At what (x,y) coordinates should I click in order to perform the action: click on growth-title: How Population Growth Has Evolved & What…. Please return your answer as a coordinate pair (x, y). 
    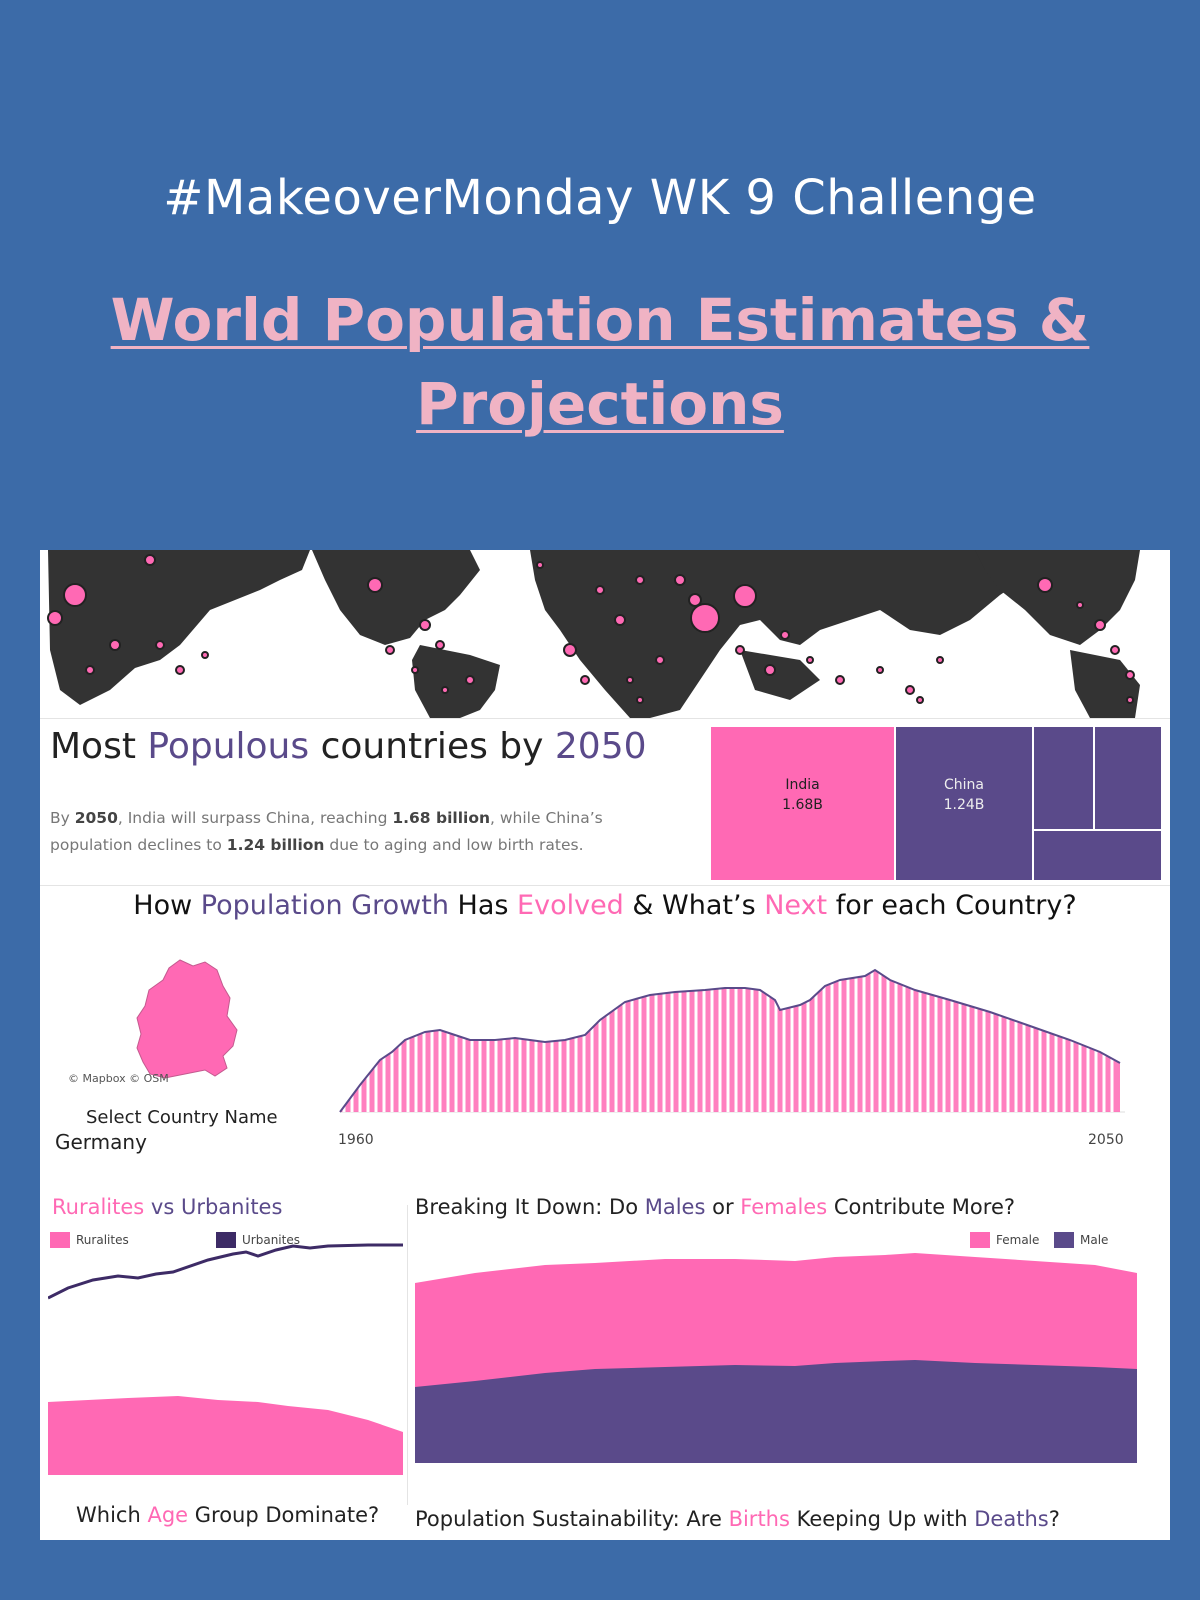
    Looking at the image, I should click on (605, 905).